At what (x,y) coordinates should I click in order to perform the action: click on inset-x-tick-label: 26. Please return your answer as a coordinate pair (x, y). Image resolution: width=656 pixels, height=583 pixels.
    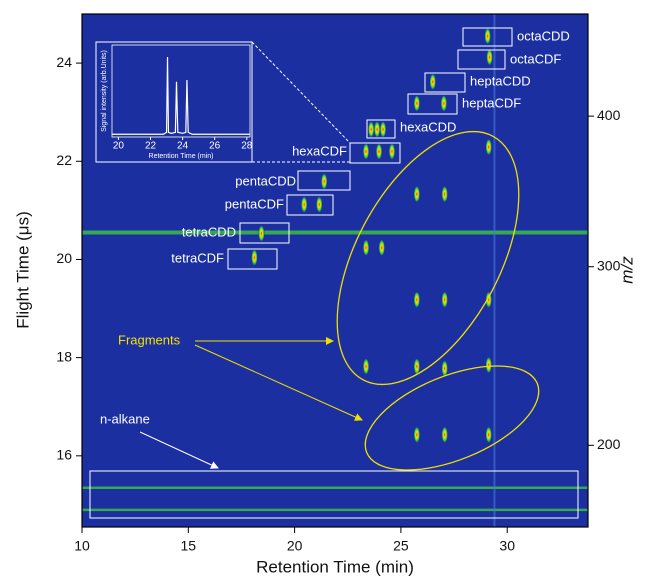
    Looking at the image, I should click on (215, 146).